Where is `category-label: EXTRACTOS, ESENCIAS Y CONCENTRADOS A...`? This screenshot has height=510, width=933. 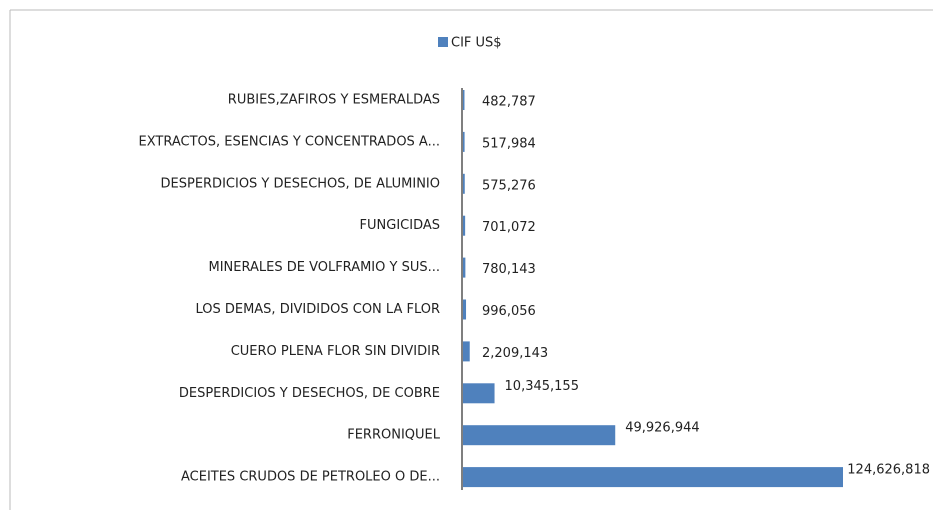 category-label: EXTRACTOS, ESENCIAS Y CONCENTRADOS A... is located at coordinates (289, 141).